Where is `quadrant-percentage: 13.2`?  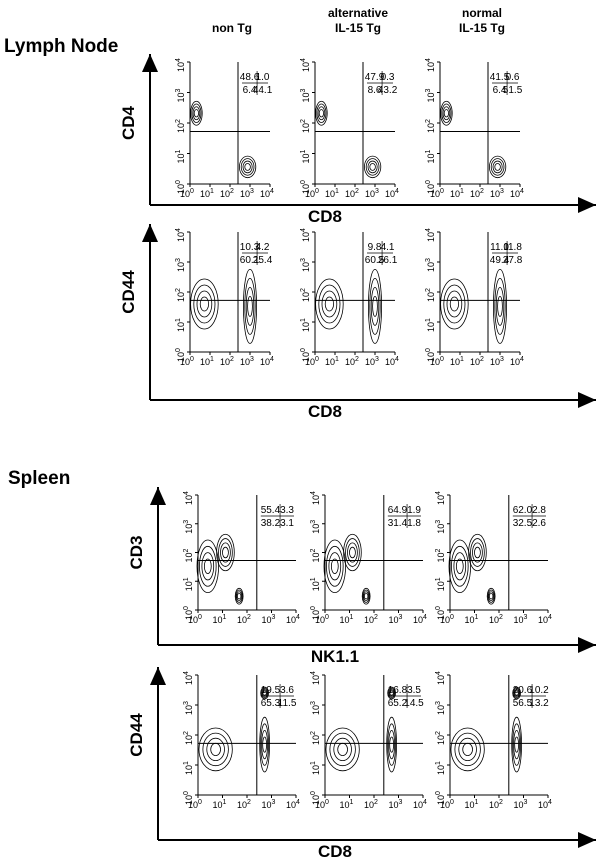
quadrant-percentage: 13.2 is located at coordinates (539, 703).